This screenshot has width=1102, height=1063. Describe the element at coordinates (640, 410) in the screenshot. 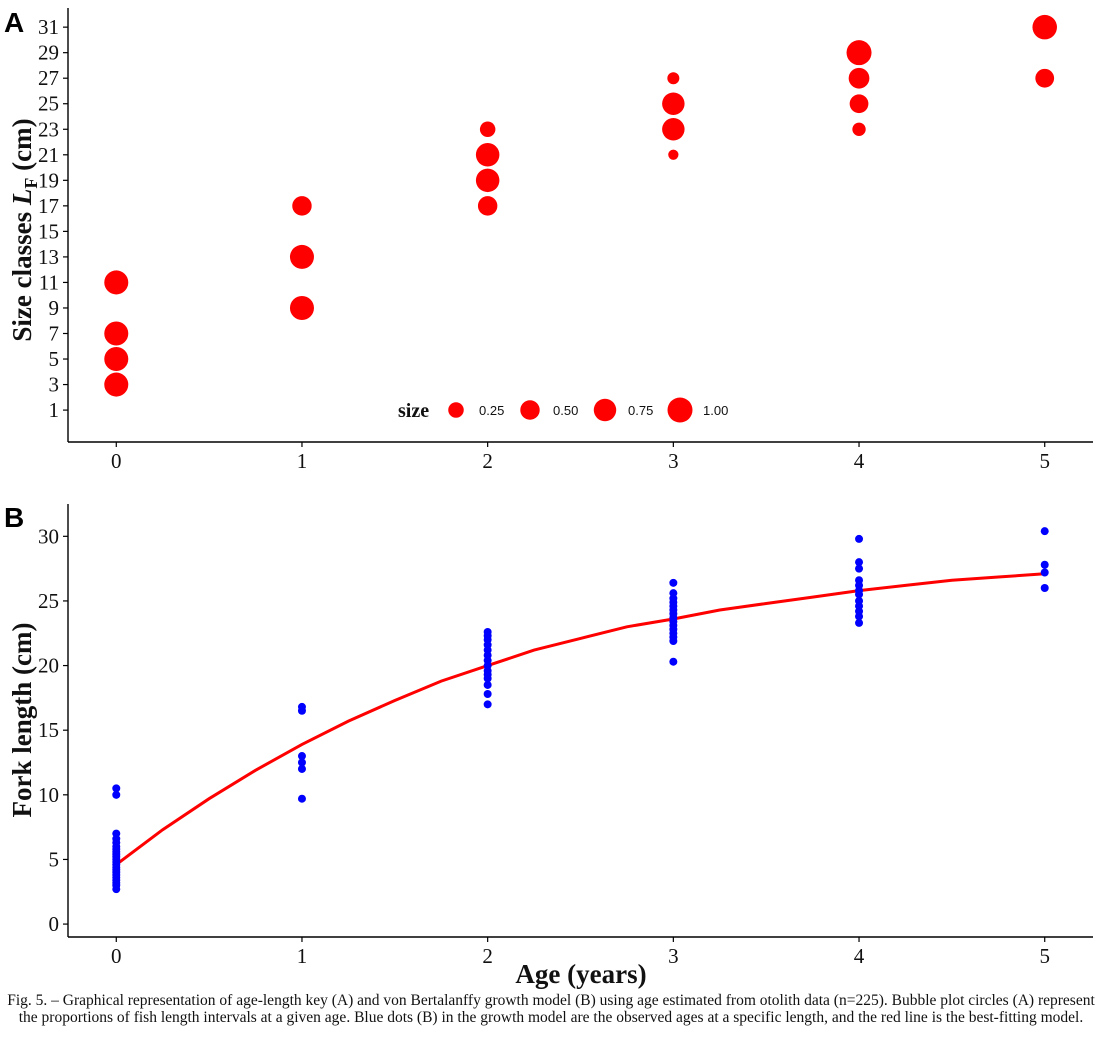

I see `legend-label: 0.75` at that location.